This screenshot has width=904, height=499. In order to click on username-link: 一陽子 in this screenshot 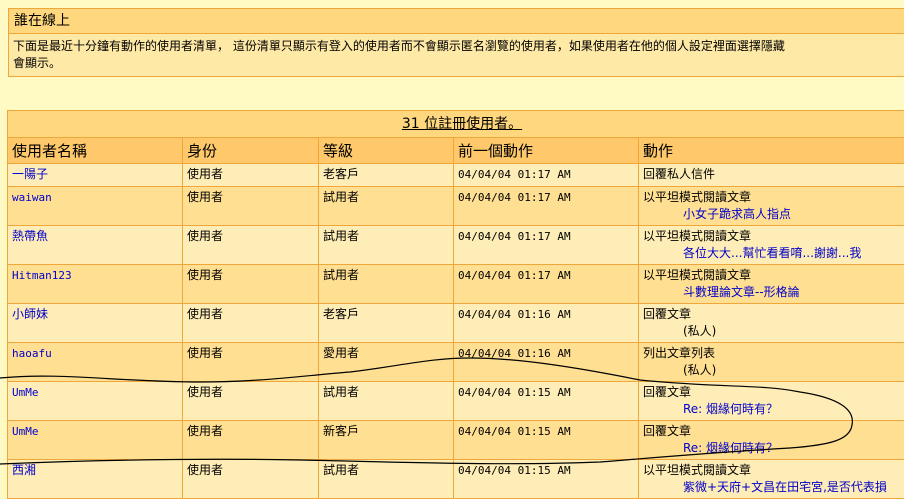, I will do `click(30, 174)`.